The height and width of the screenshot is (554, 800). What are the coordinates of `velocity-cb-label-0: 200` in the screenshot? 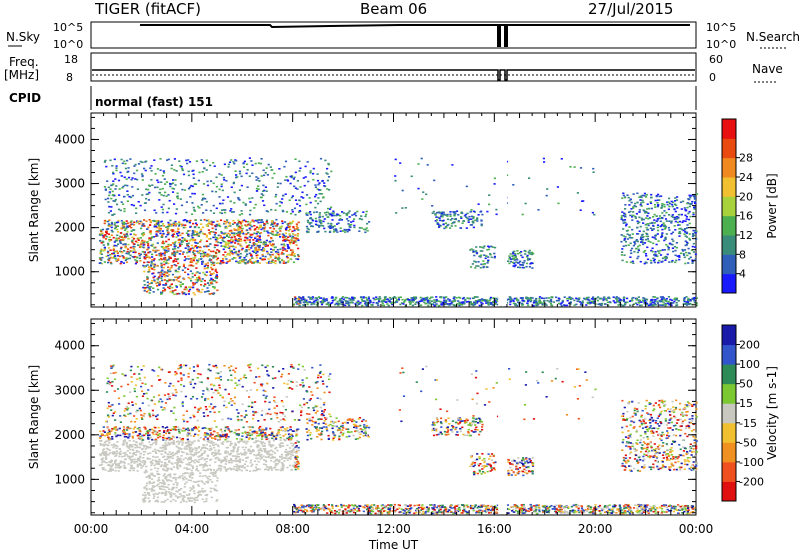 It's located at (749, 345).